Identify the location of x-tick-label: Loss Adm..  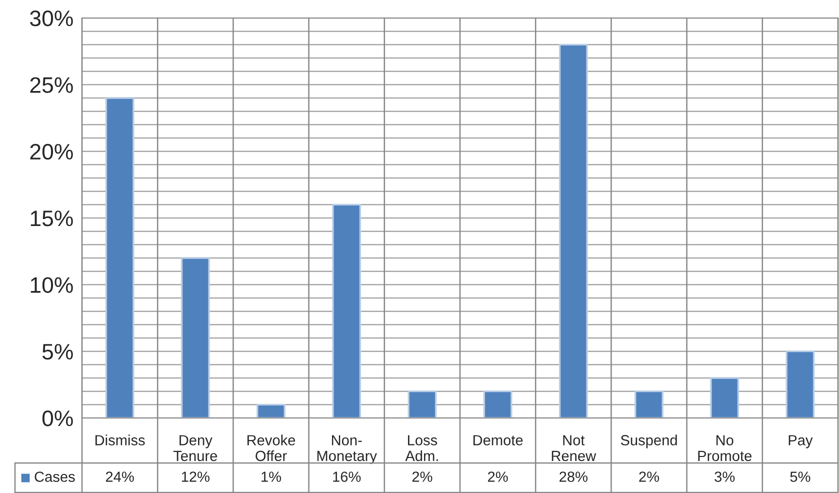
(421, 448).